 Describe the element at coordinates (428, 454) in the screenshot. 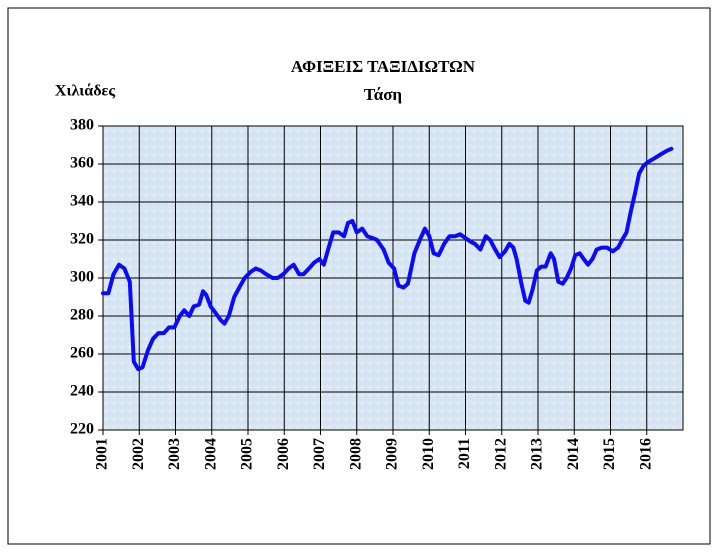

I see `x-tick-label: 2010` at that location.